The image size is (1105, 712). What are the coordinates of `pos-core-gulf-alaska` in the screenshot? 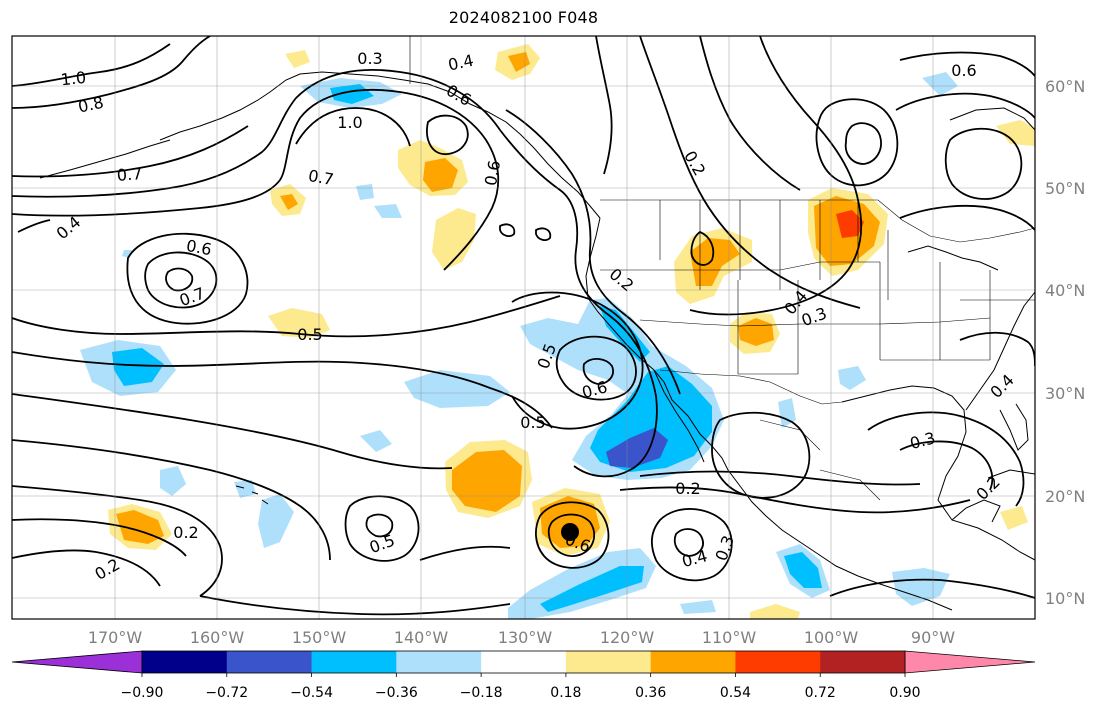 It's located at (440, 175).